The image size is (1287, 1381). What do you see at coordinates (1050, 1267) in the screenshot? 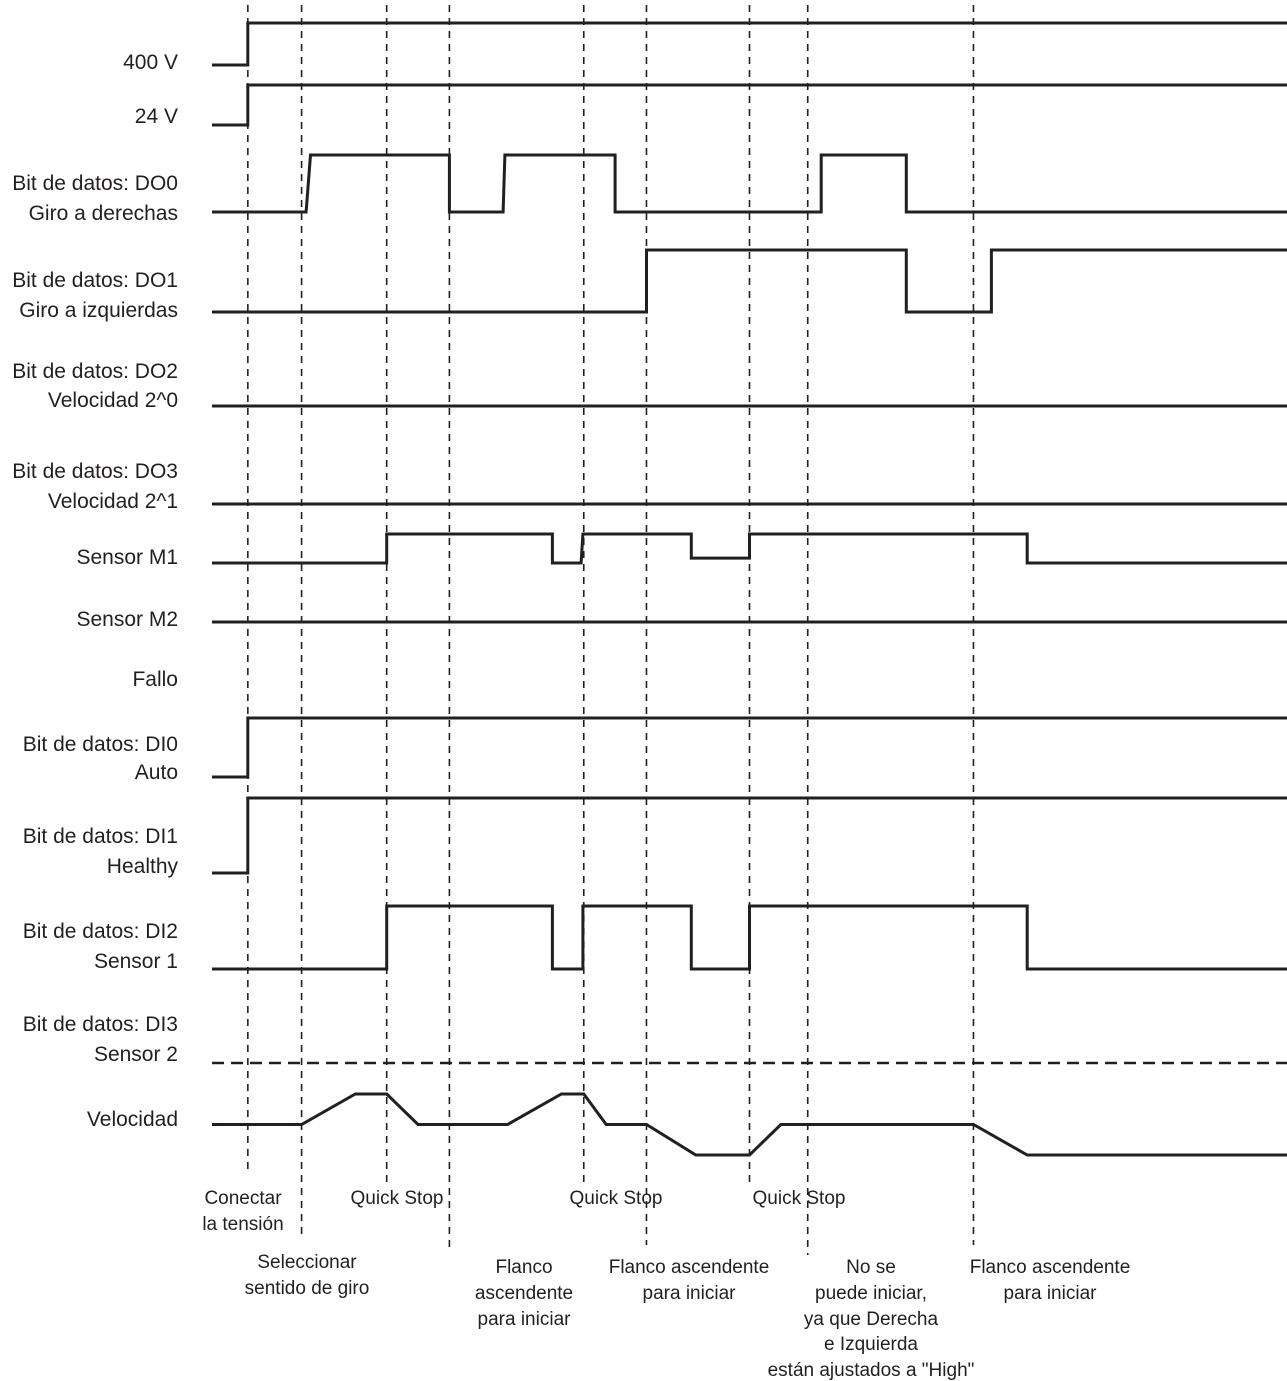
I see `event-label-flanco-3: Flanco ascendente` at bounding box center [1050, 1267].